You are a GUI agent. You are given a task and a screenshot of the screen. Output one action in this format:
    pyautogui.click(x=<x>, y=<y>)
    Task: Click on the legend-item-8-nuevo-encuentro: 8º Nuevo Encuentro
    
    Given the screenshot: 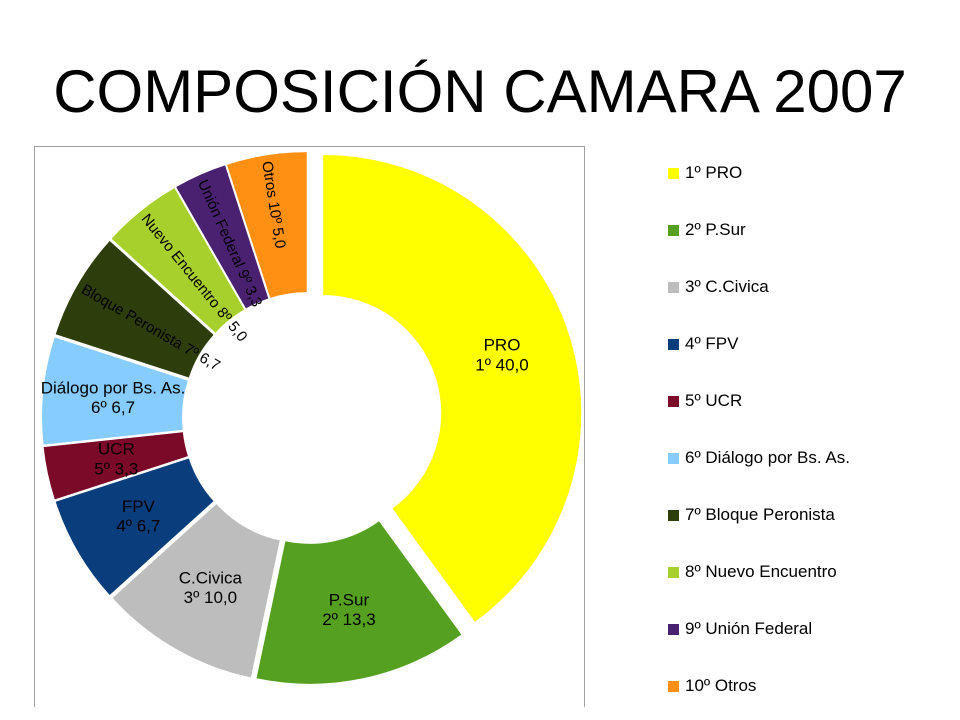 What is the action you would take?
    pyautogui.click(x=752, y=572)
    